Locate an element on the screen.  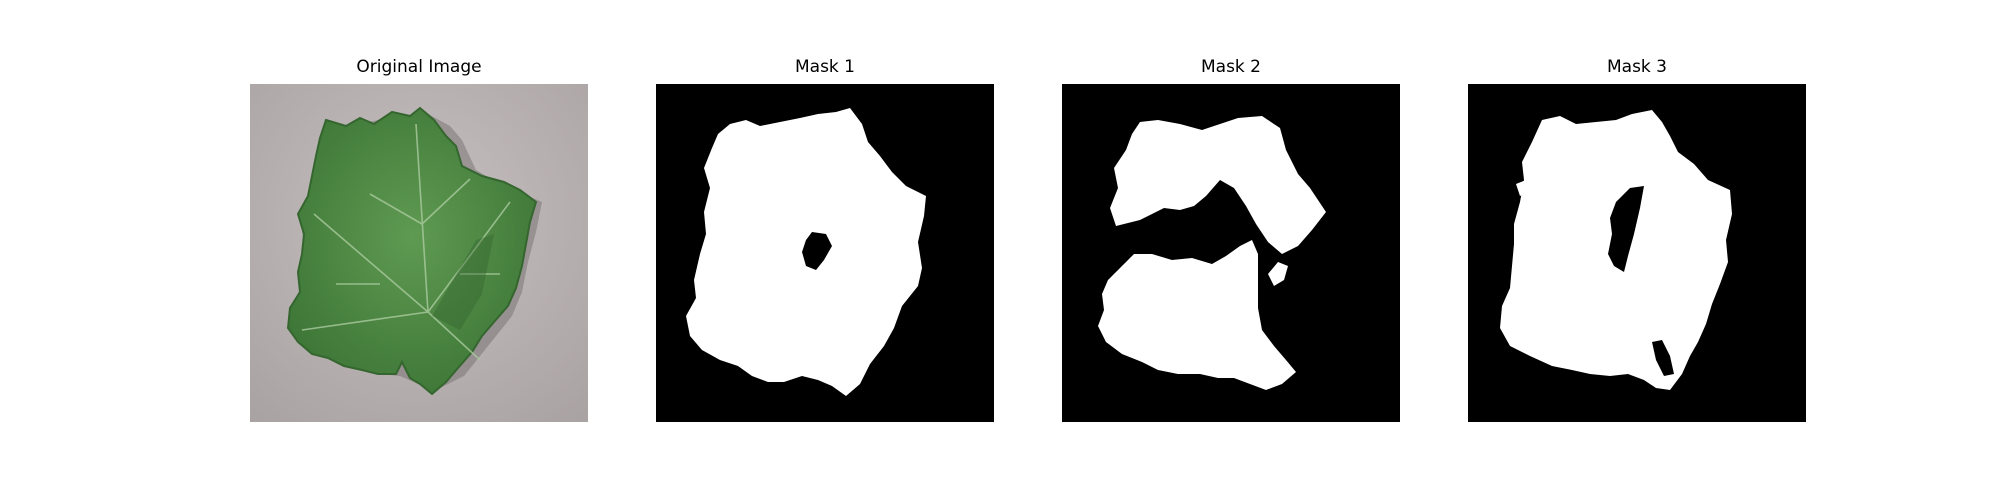
mask-1-svg is located at coordinates (825, 253).